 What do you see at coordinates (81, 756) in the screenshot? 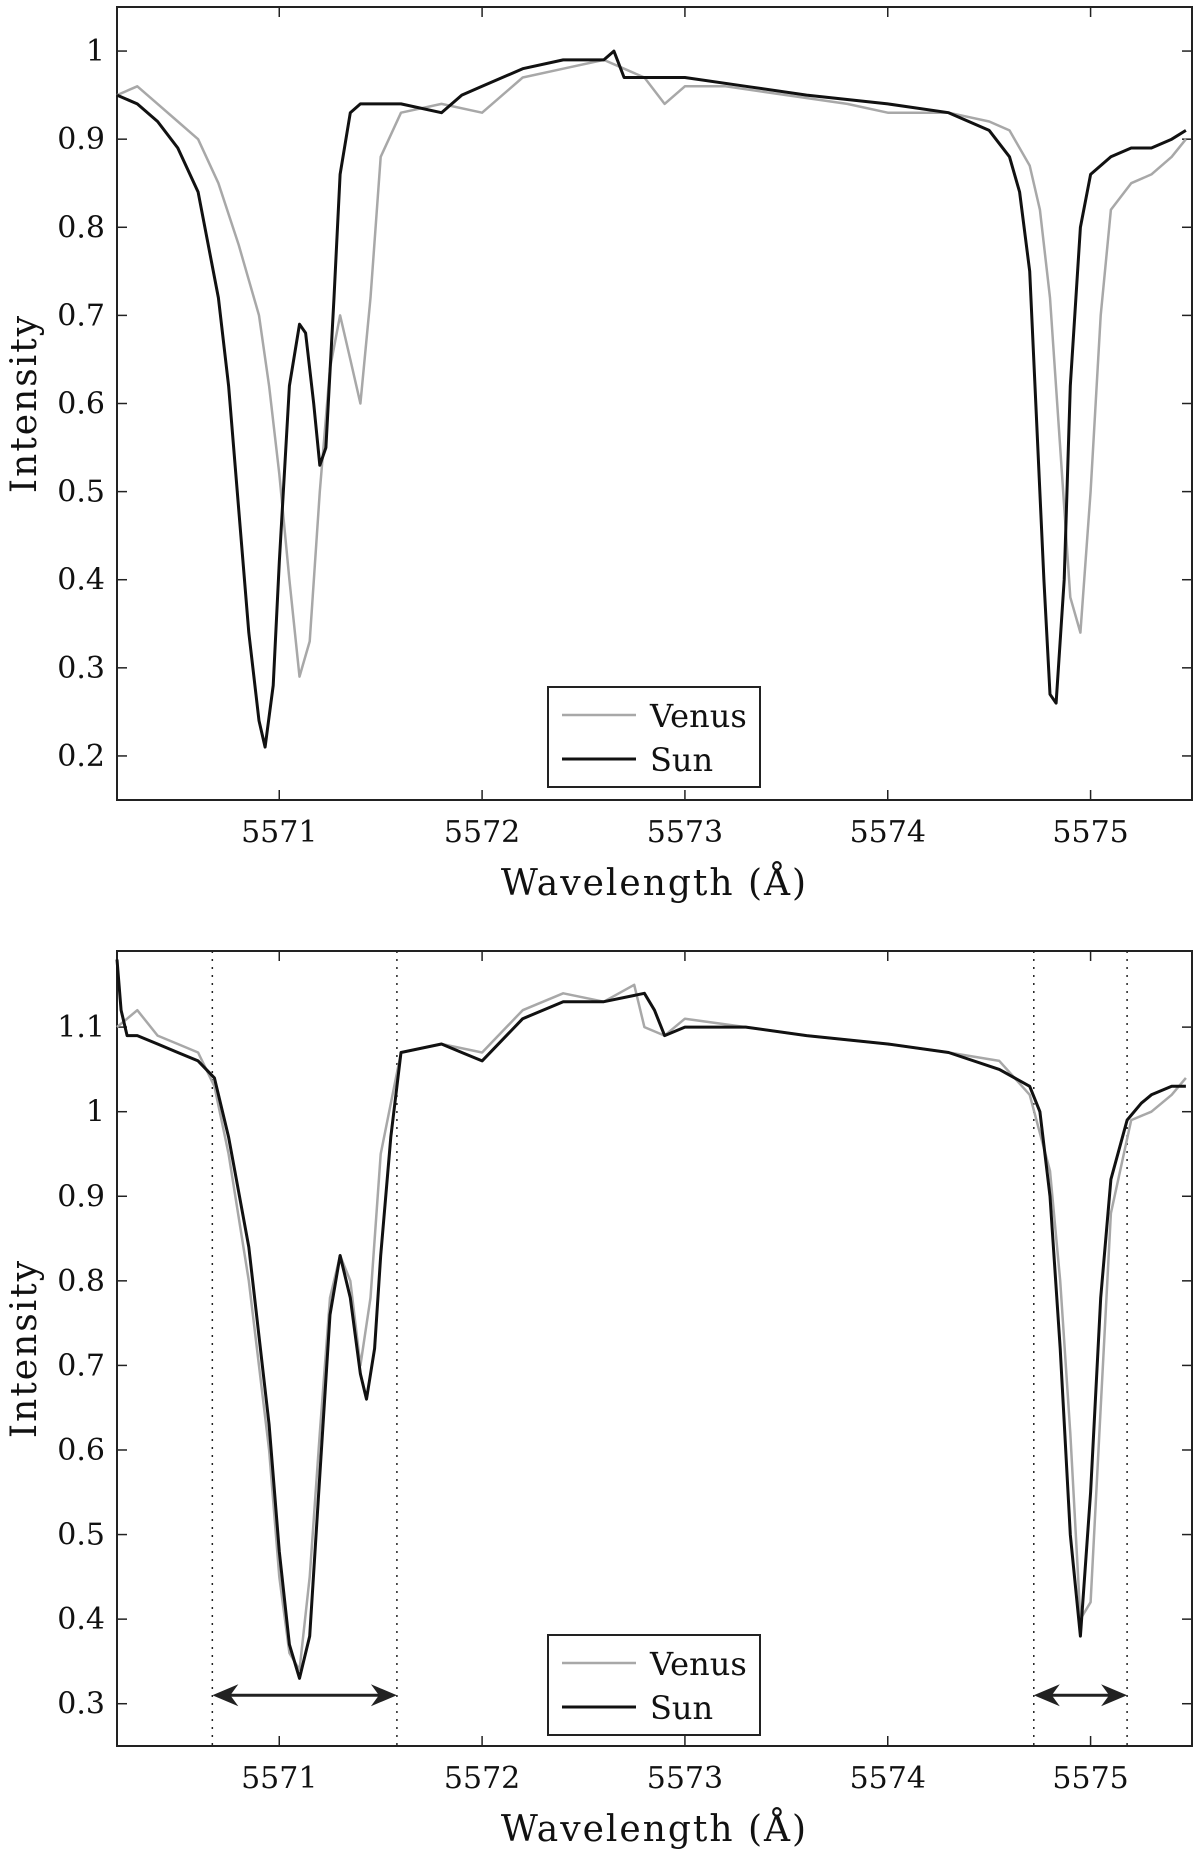
I see `y-tick-label: 0.2` at bounding box center [81, 756].